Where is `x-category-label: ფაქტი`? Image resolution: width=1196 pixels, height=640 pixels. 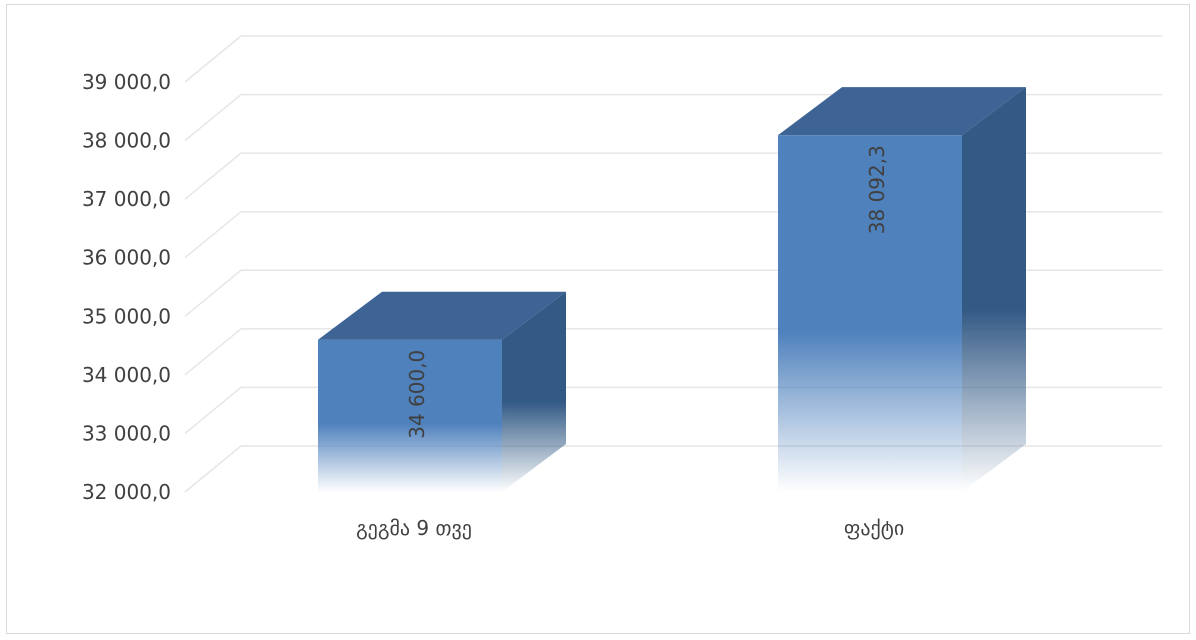
x-category-label: ფაქტი is located at coordinates (874, 528).